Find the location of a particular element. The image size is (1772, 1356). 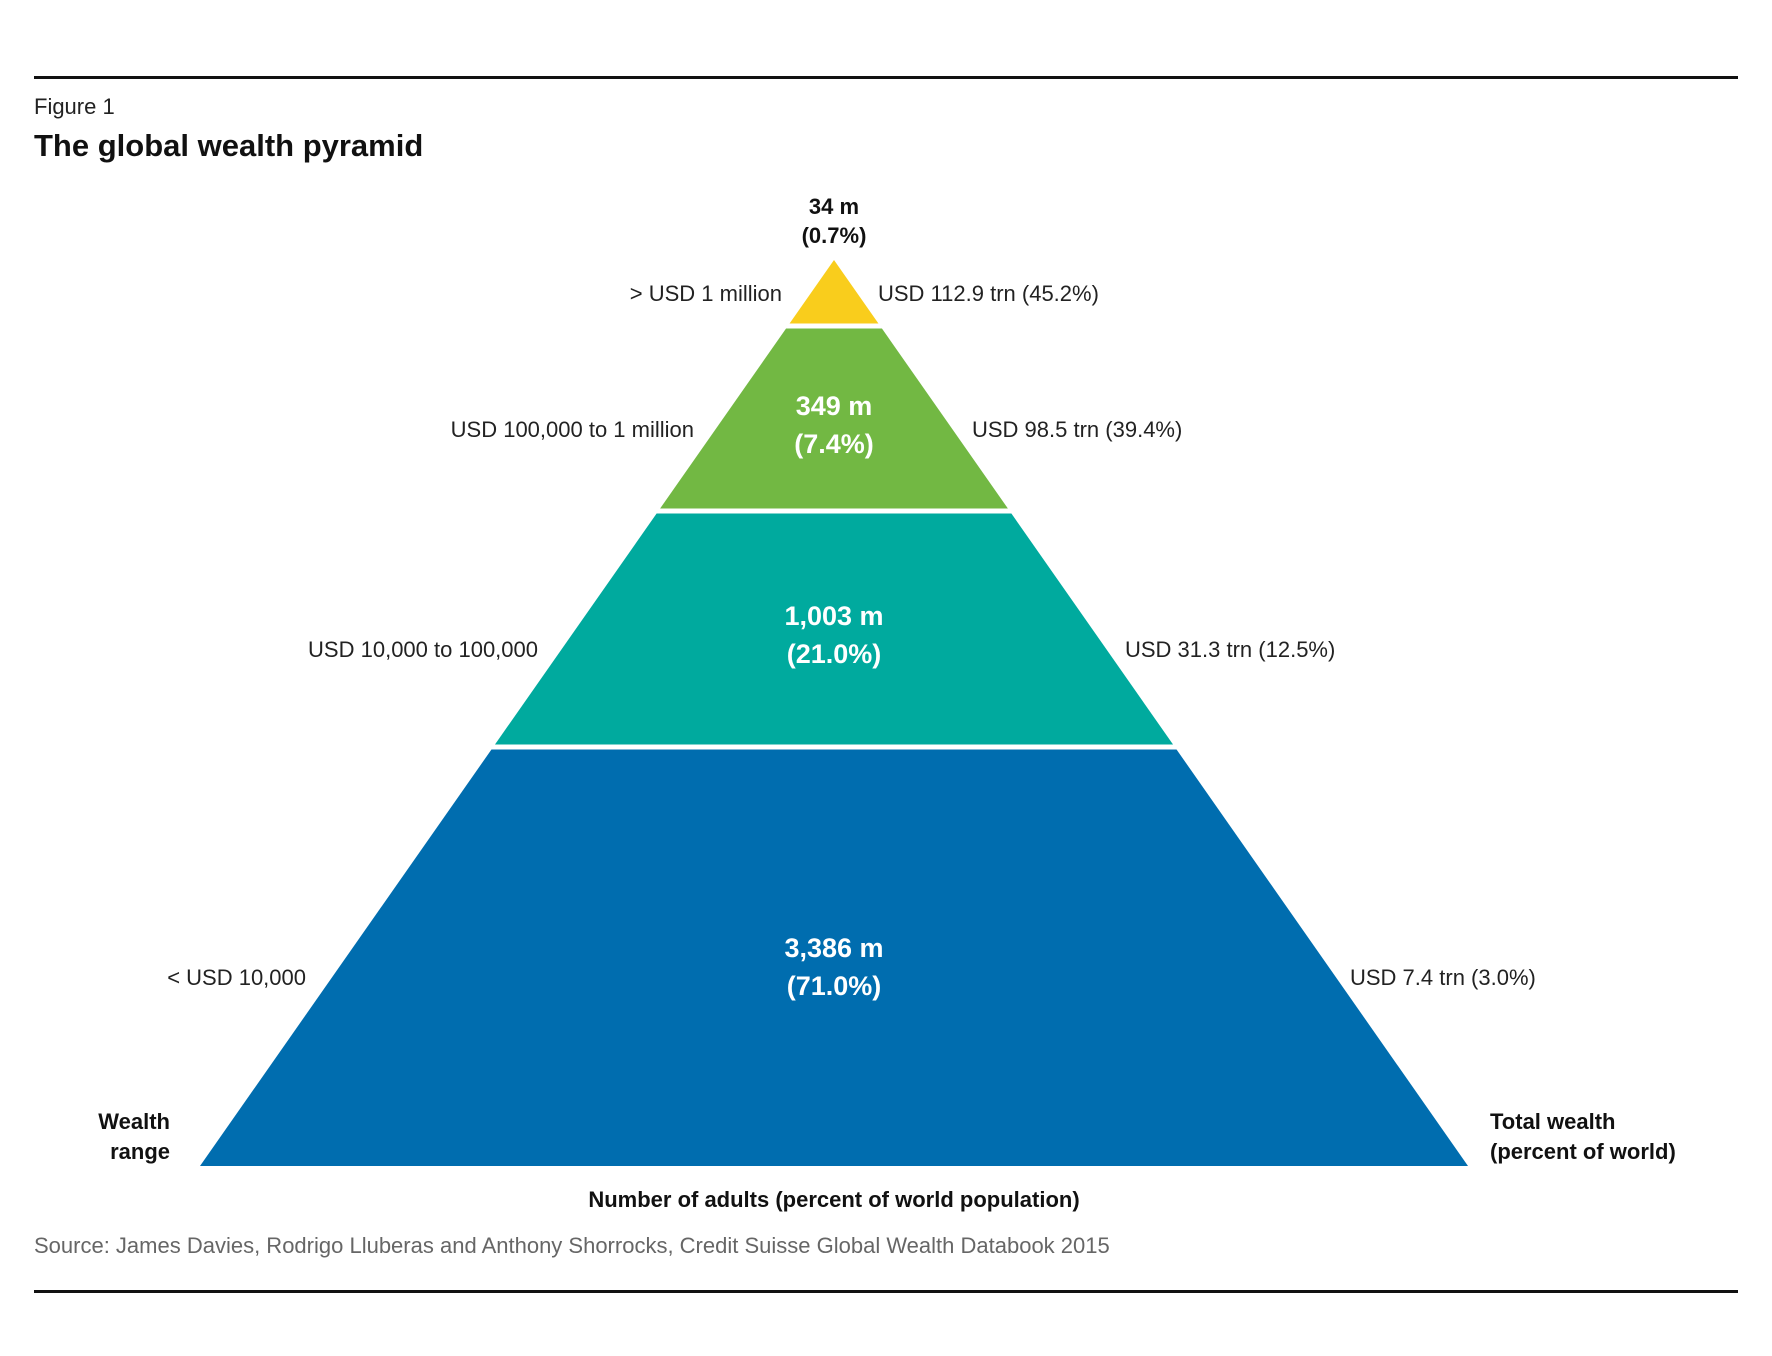

tier-100k-1m is located at coordinates (834, 418).